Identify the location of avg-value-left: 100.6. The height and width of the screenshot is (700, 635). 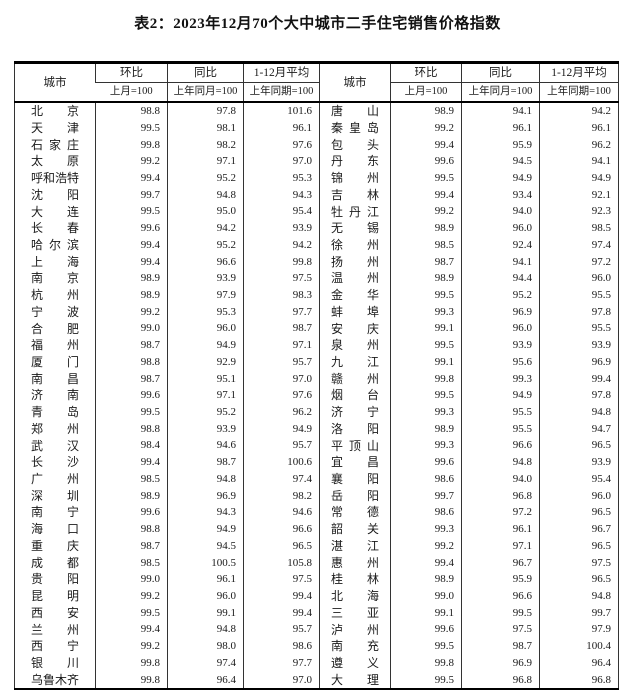
(281, 462).